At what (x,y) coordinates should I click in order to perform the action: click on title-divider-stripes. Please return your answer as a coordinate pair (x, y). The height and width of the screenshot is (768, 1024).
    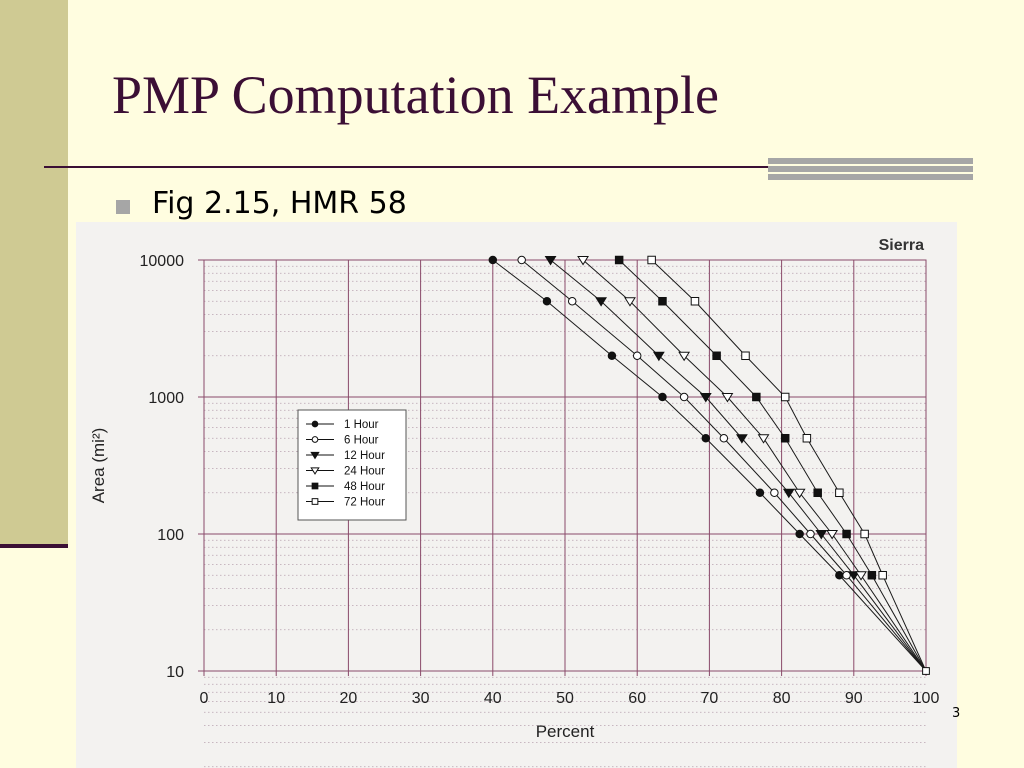
    Looking at the image, I should click on (870, 169).